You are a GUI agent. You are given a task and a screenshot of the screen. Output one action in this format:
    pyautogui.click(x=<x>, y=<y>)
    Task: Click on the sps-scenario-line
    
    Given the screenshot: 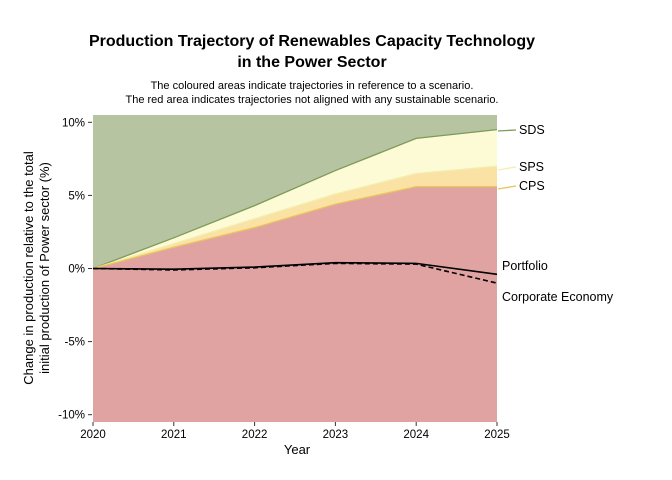 What is the action you would take?
    pyautogui.click(x=295, y=217)
    